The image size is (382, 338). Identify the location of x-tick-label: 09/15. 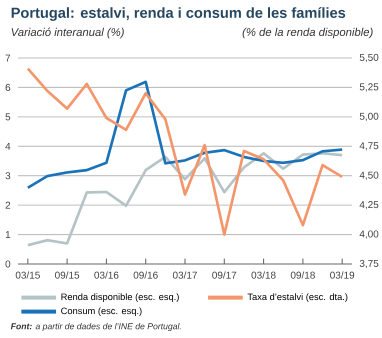
(67, 275).